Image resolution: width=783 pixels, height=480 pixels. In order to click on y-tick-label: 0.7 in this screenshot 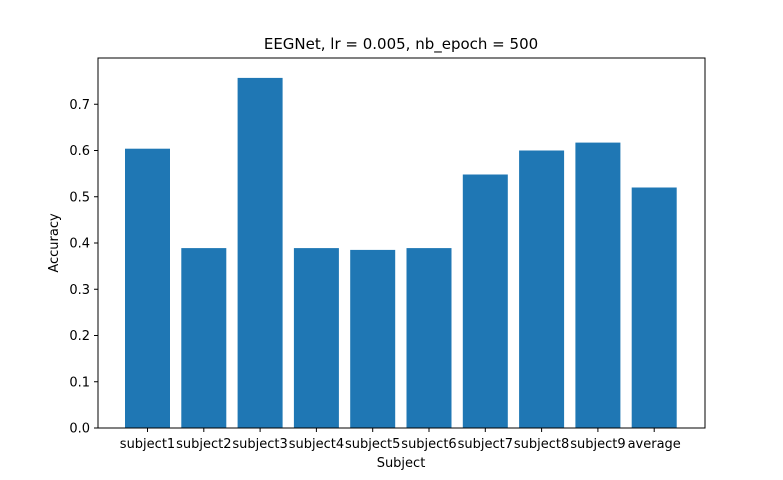, I will do `click(79, 105)`.